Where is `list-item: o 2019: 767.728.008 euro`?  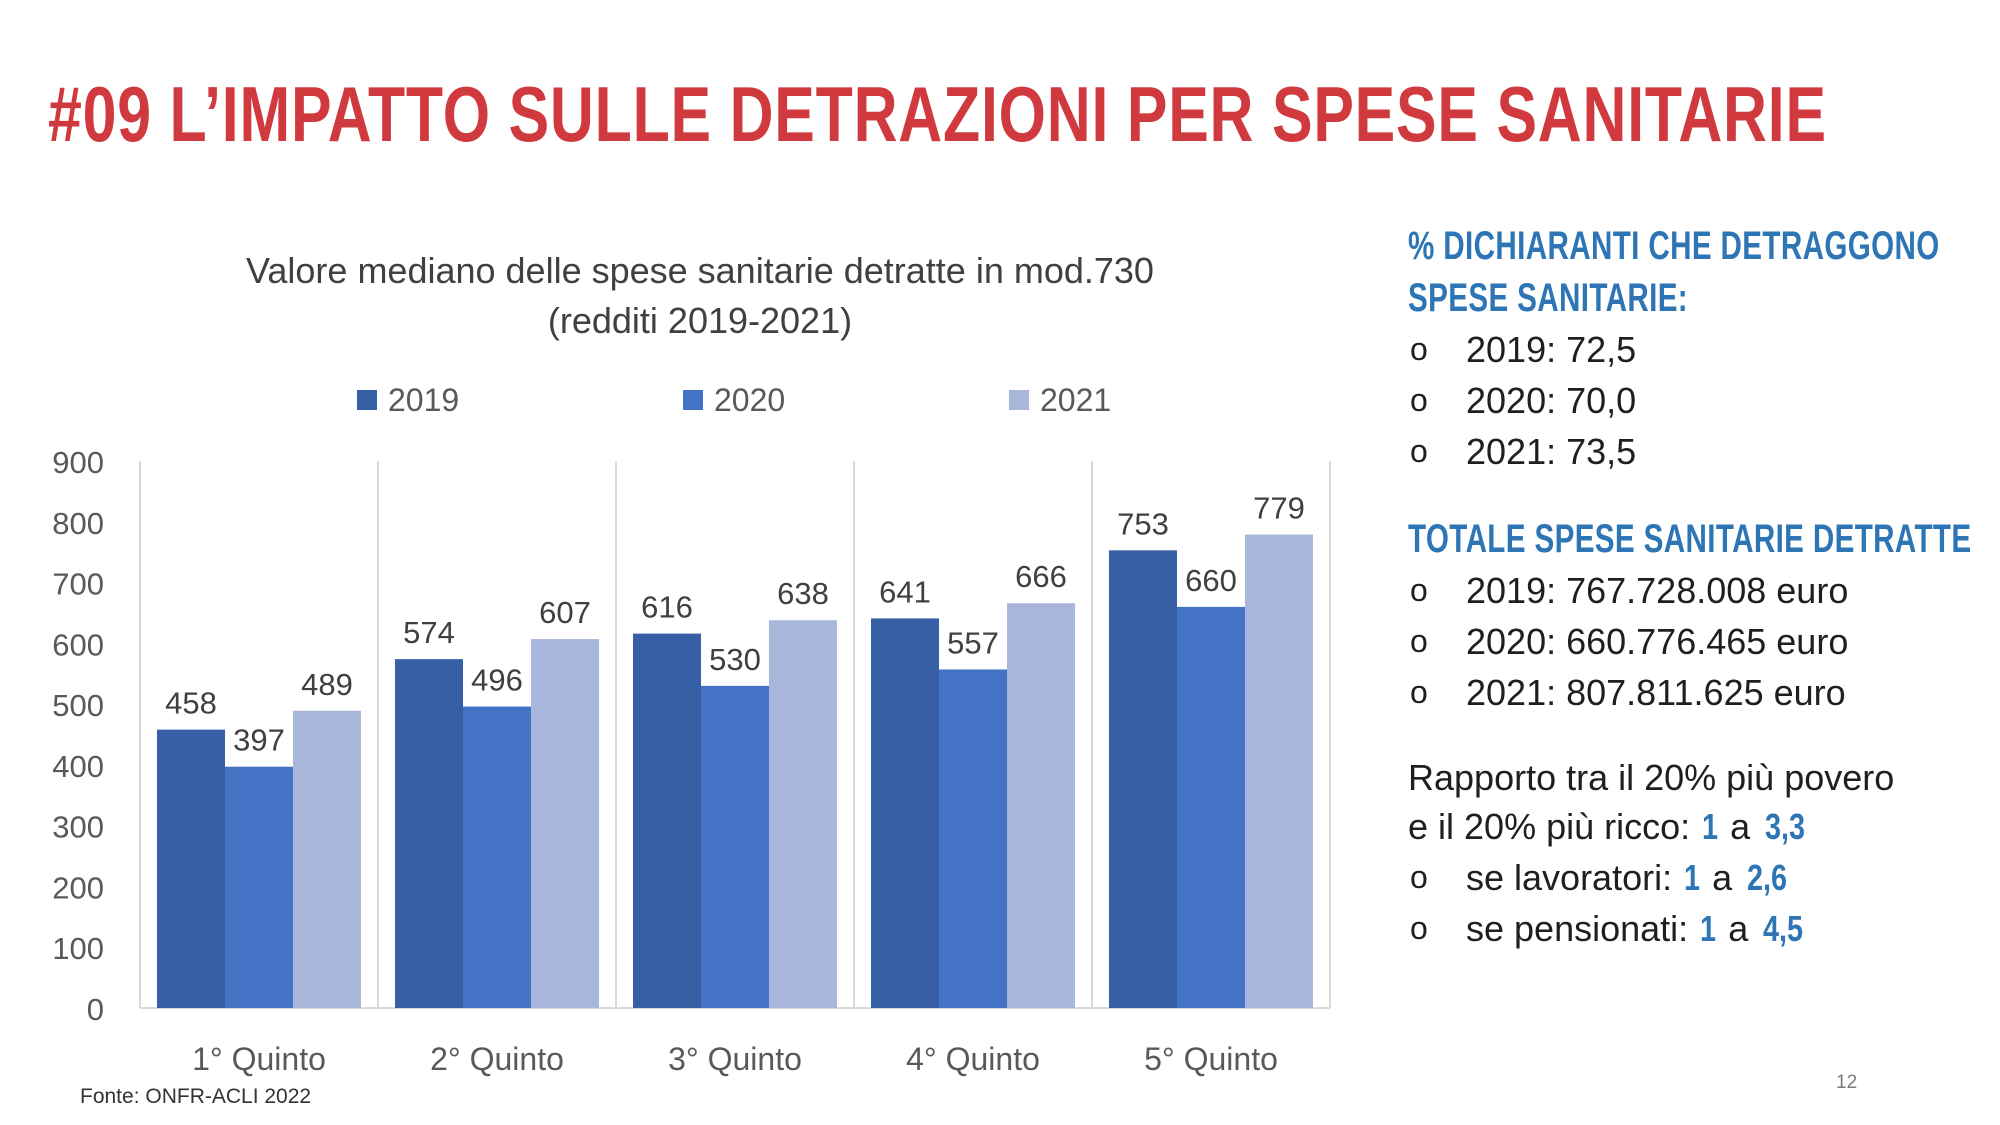
list-item: o 2019: 767.728.008 euro is located at coordinates (1698, 590).